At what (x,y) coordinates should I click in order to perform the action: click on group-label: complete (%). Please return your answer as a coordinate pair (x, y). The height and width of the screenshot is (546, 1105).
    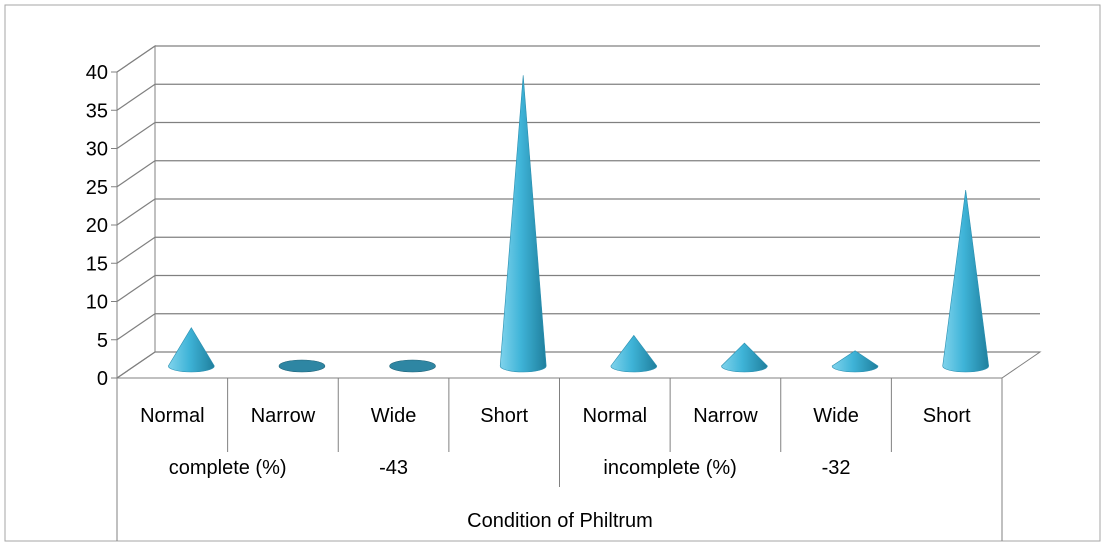
    Looking at the image, I should click on (228, 468).